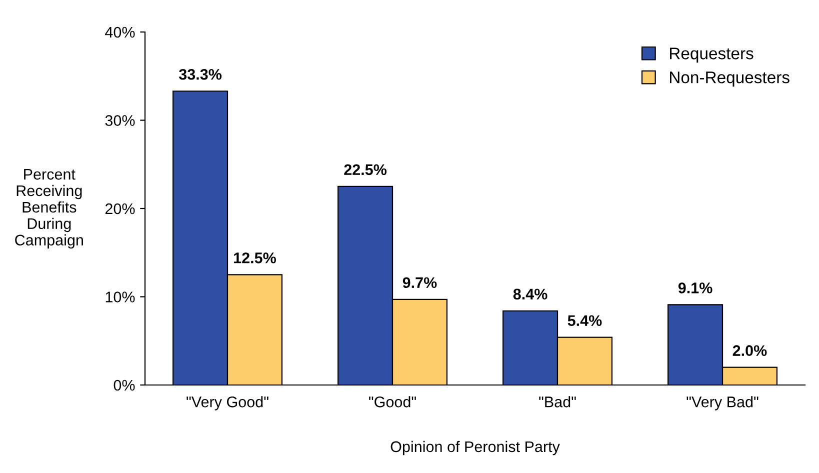  I want to click on data-label: 33.3%, so click(200, 74).